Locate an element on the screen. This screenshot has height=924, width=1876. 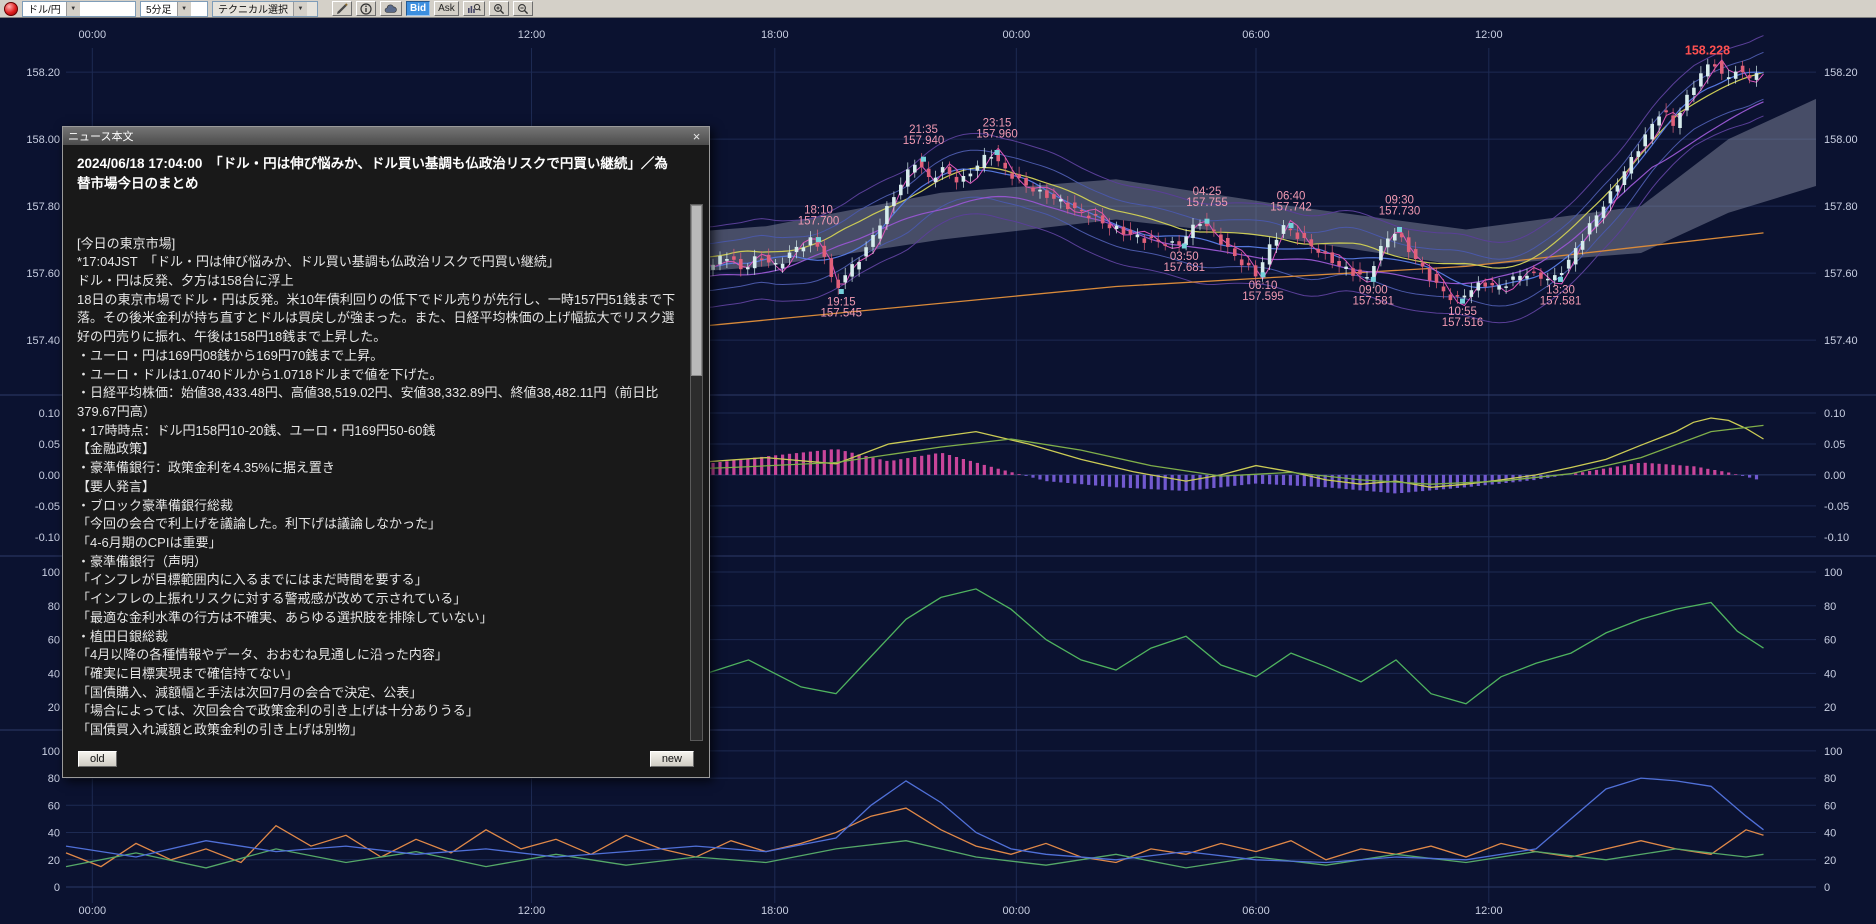
zoom-in-button is located at coordinates (498, 8).